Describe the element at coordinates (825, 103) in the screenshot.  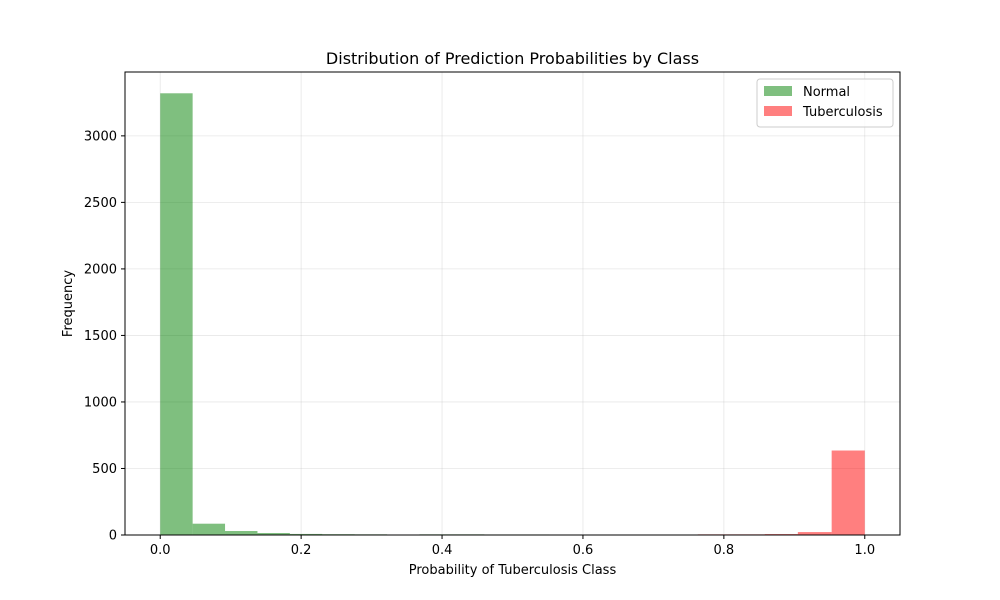
I see `legend: Normal Tuberculosis` at that location.